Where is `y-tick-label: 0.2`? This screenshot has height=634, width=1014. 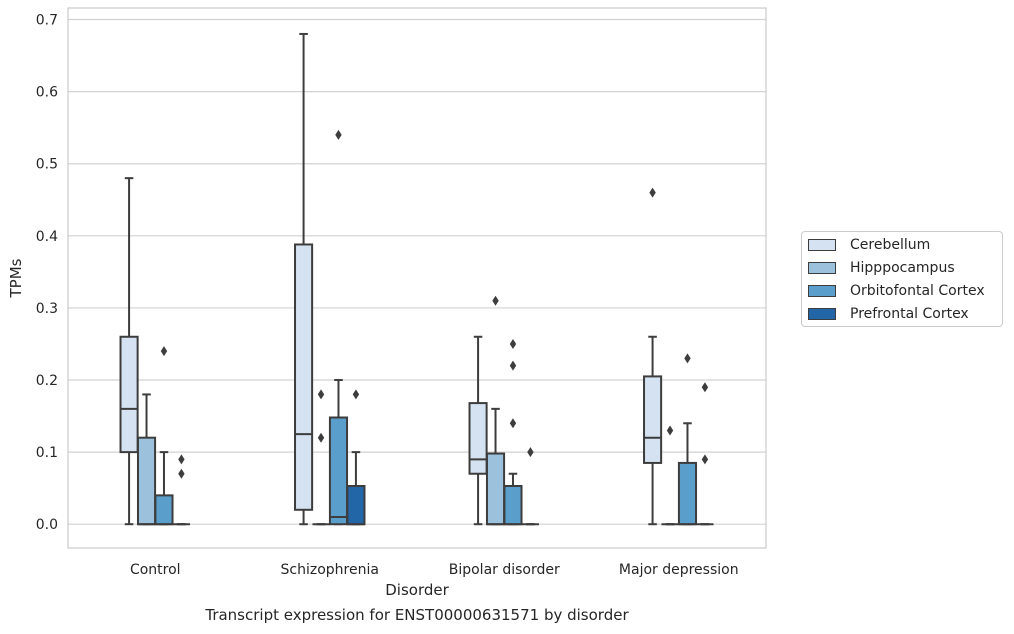 y-tick-label: 0.2 is located at coordinates (47, 381).